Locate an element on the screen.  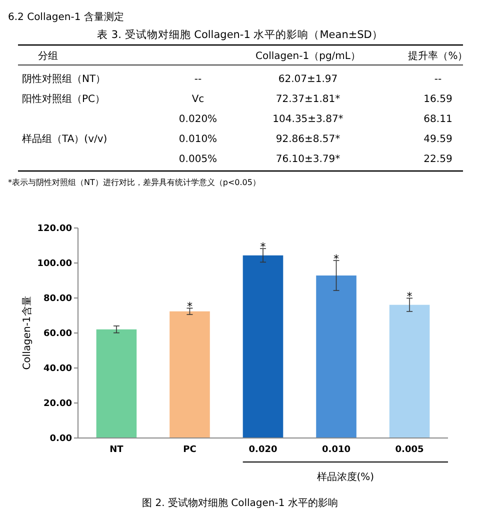
text: 阳性对照组（PC） is located at coordinates (64, 99).